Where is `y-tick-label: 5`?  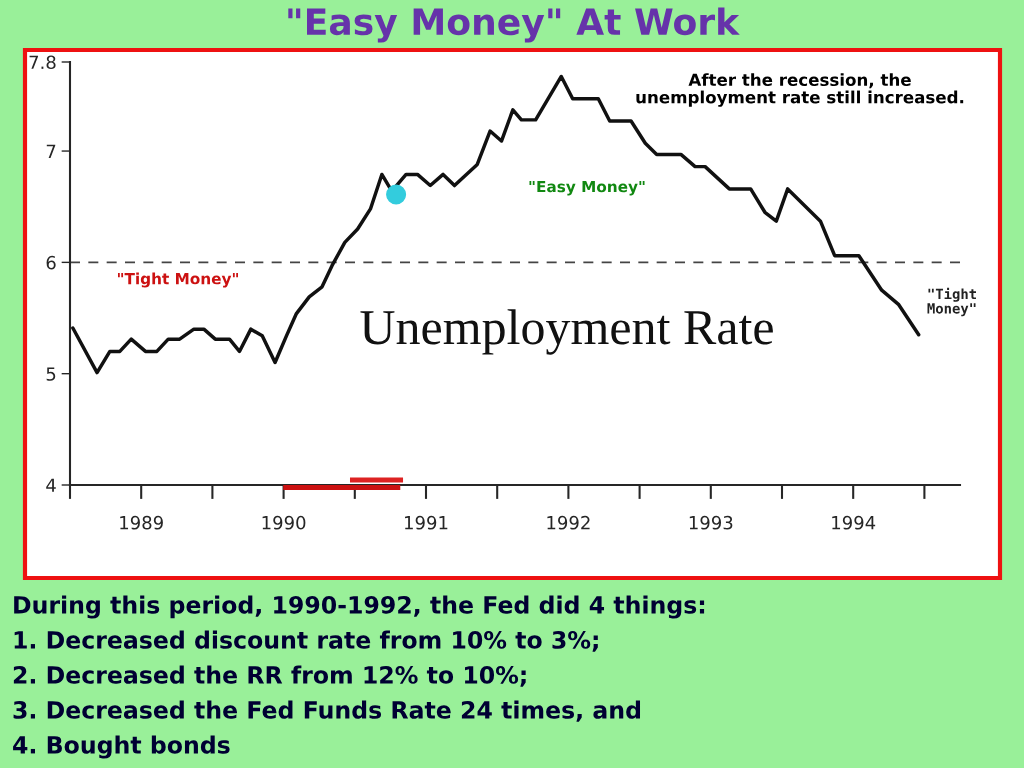
y-tick-label: 5 is located at coordinates (51, 374).